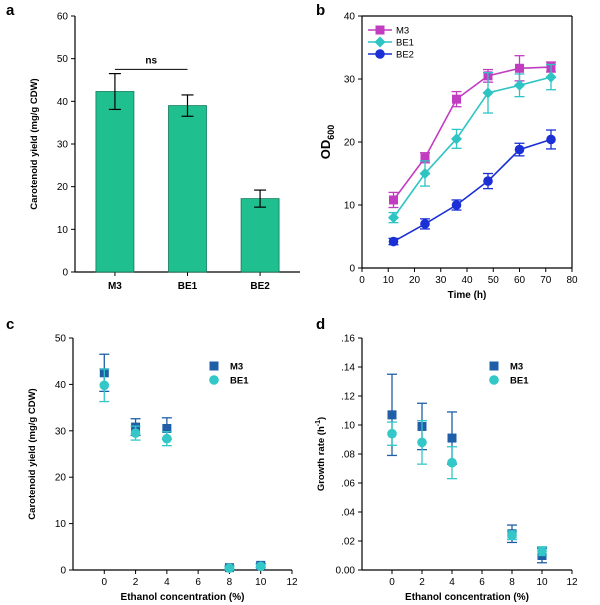 Image resolution: width=600 pixels, height=605 pixels. I want to click on x-tick-label: 40, so click(467, 280).